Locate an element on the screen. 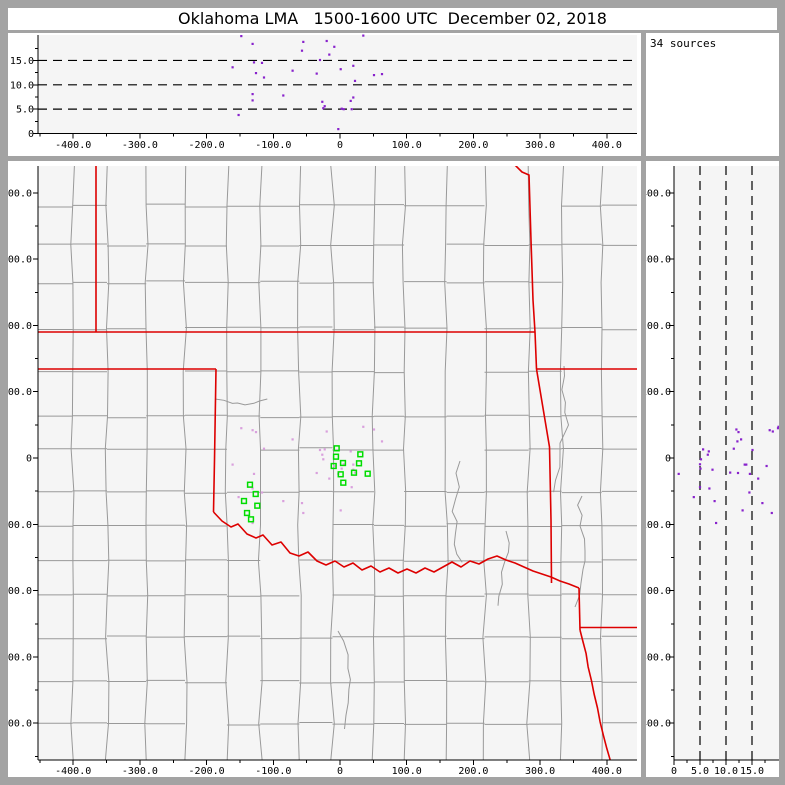 The height and width of the screenshot is (785, 785). vhf-sources-ns-profile is located at coordinates (728, 475).